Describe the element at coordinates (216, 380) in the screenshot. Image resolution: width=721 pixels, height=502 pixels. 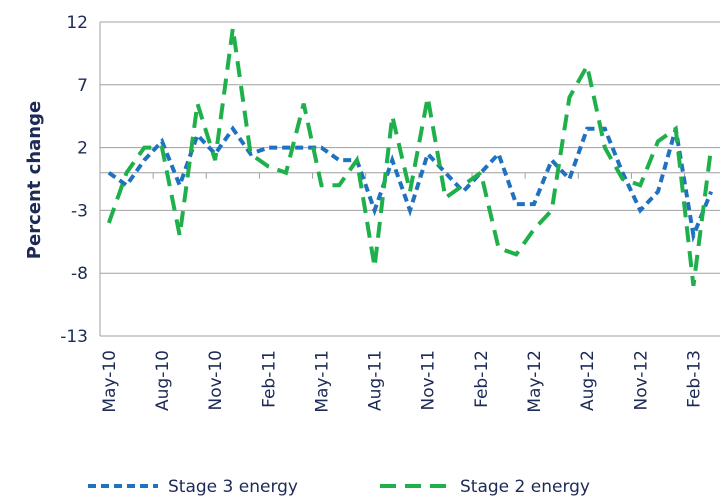
I see `x-tick-label: Nov-10` at that location.